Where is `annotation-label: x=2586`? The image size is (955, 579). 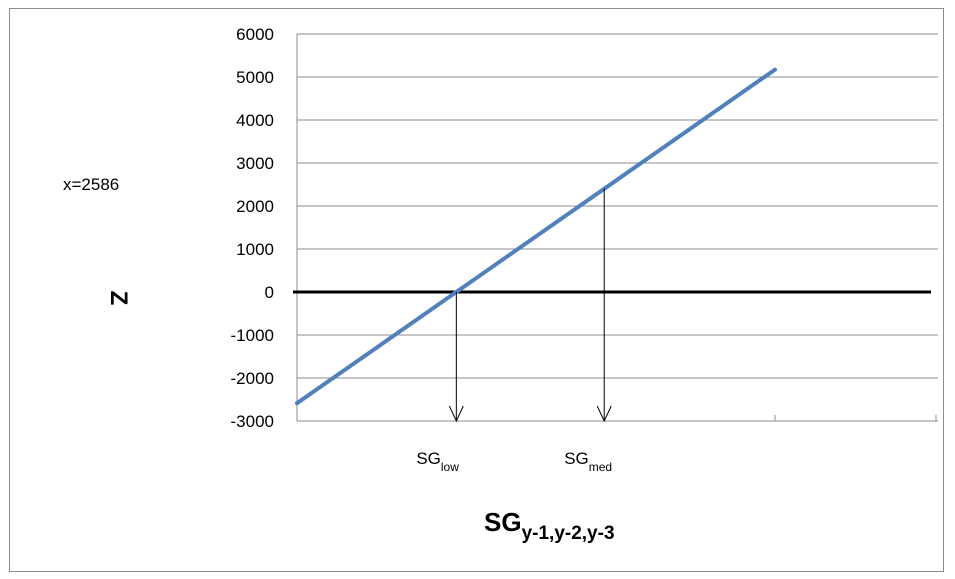
annotation-label: x=2586 is located at coordinates (91, 184).